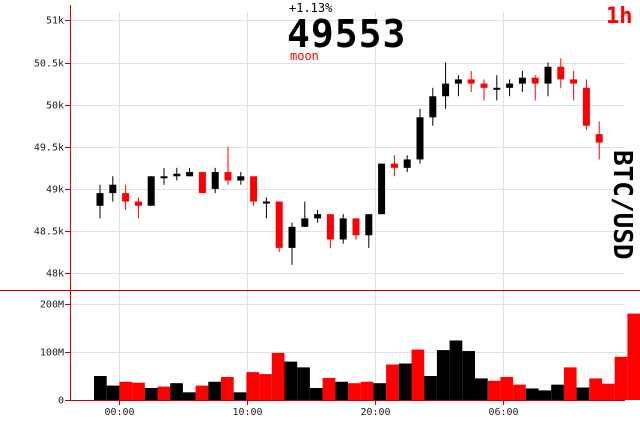  Describe the element at coordinates (247, 412) in the screenshot. I see `time-tick-label: 10:00` at that location.